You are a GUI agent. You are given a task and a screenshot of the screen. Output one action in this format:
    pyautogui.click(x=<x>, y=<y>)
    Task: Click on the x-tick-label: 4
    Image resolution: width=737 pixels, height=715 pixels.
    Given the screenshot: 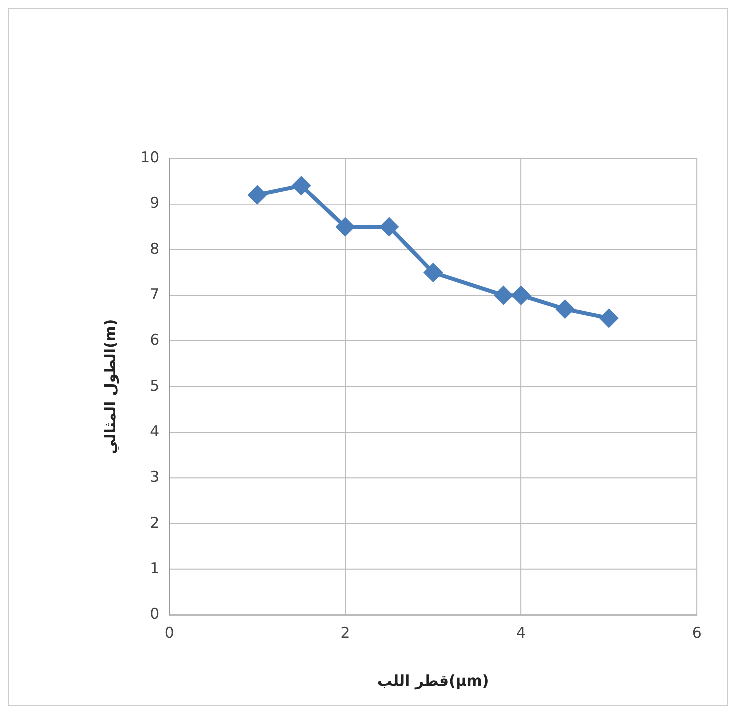 What is the action you would take?
    pyautogui.click(x=521, y=633)
    